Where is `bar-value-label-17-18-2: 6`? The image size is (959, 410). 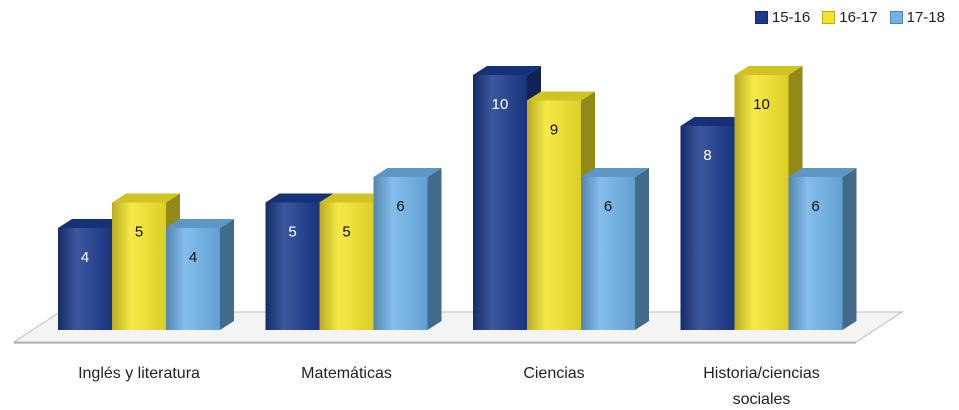 bar-value-label-17-18-2: 6 is located at coordinates (608, 206).